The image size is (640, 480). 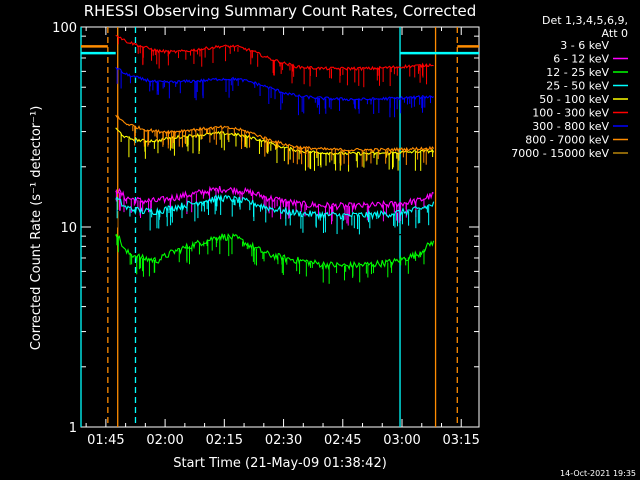 I want to click on x-tick-label: 02:30, so click(x=283, y=440).